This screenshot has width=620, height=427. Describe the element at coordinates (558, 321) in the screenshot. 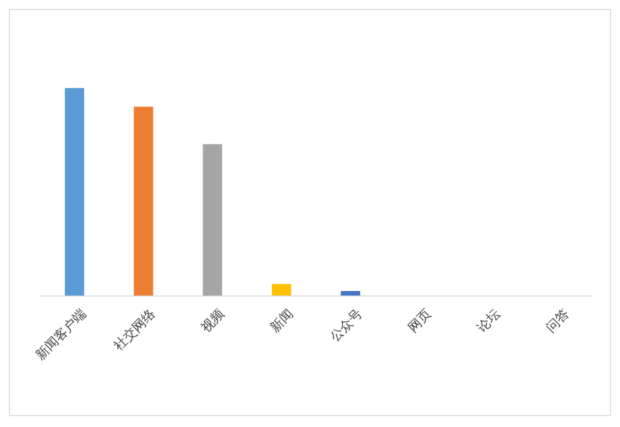

I see `x-tick-label: 问答` at that location.